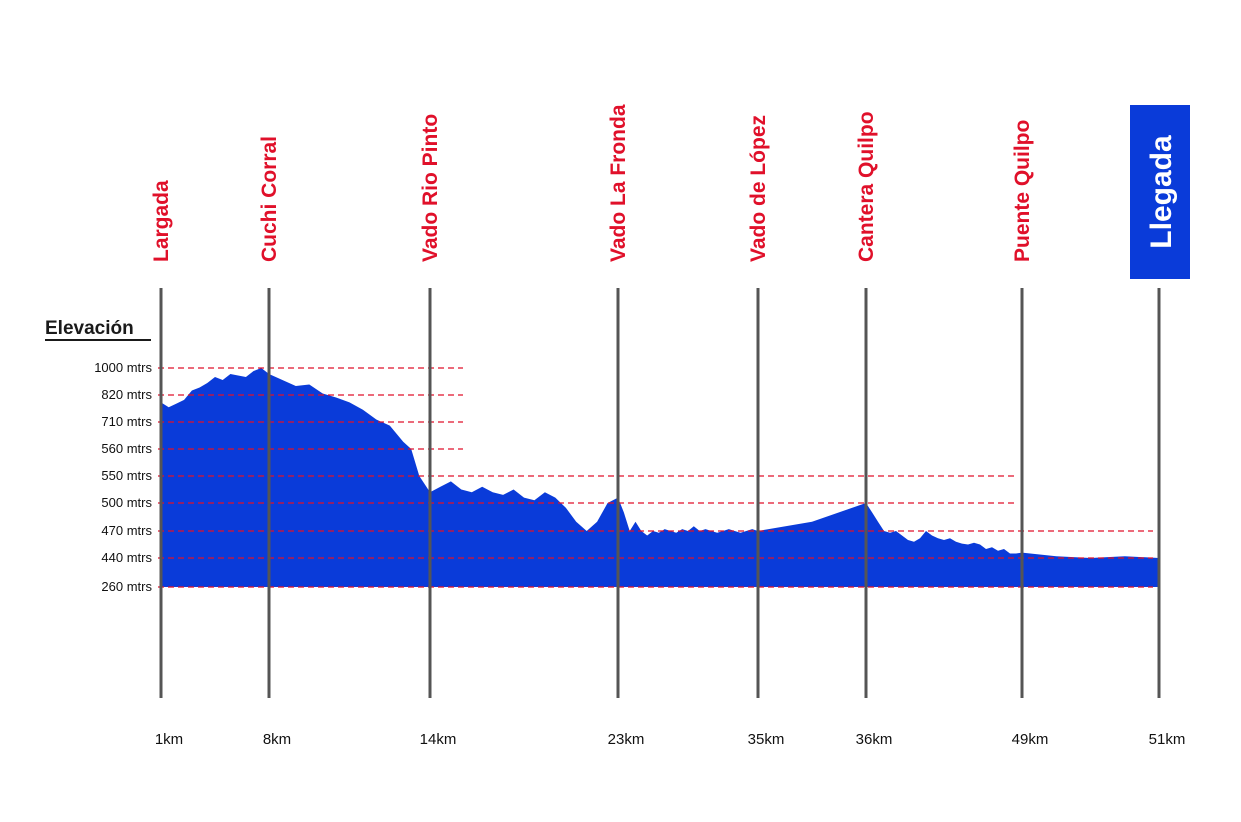 This screenshot has width=1241, height=822. I want to click on y-tick-label: 560 mtrs, so click(126, 448).